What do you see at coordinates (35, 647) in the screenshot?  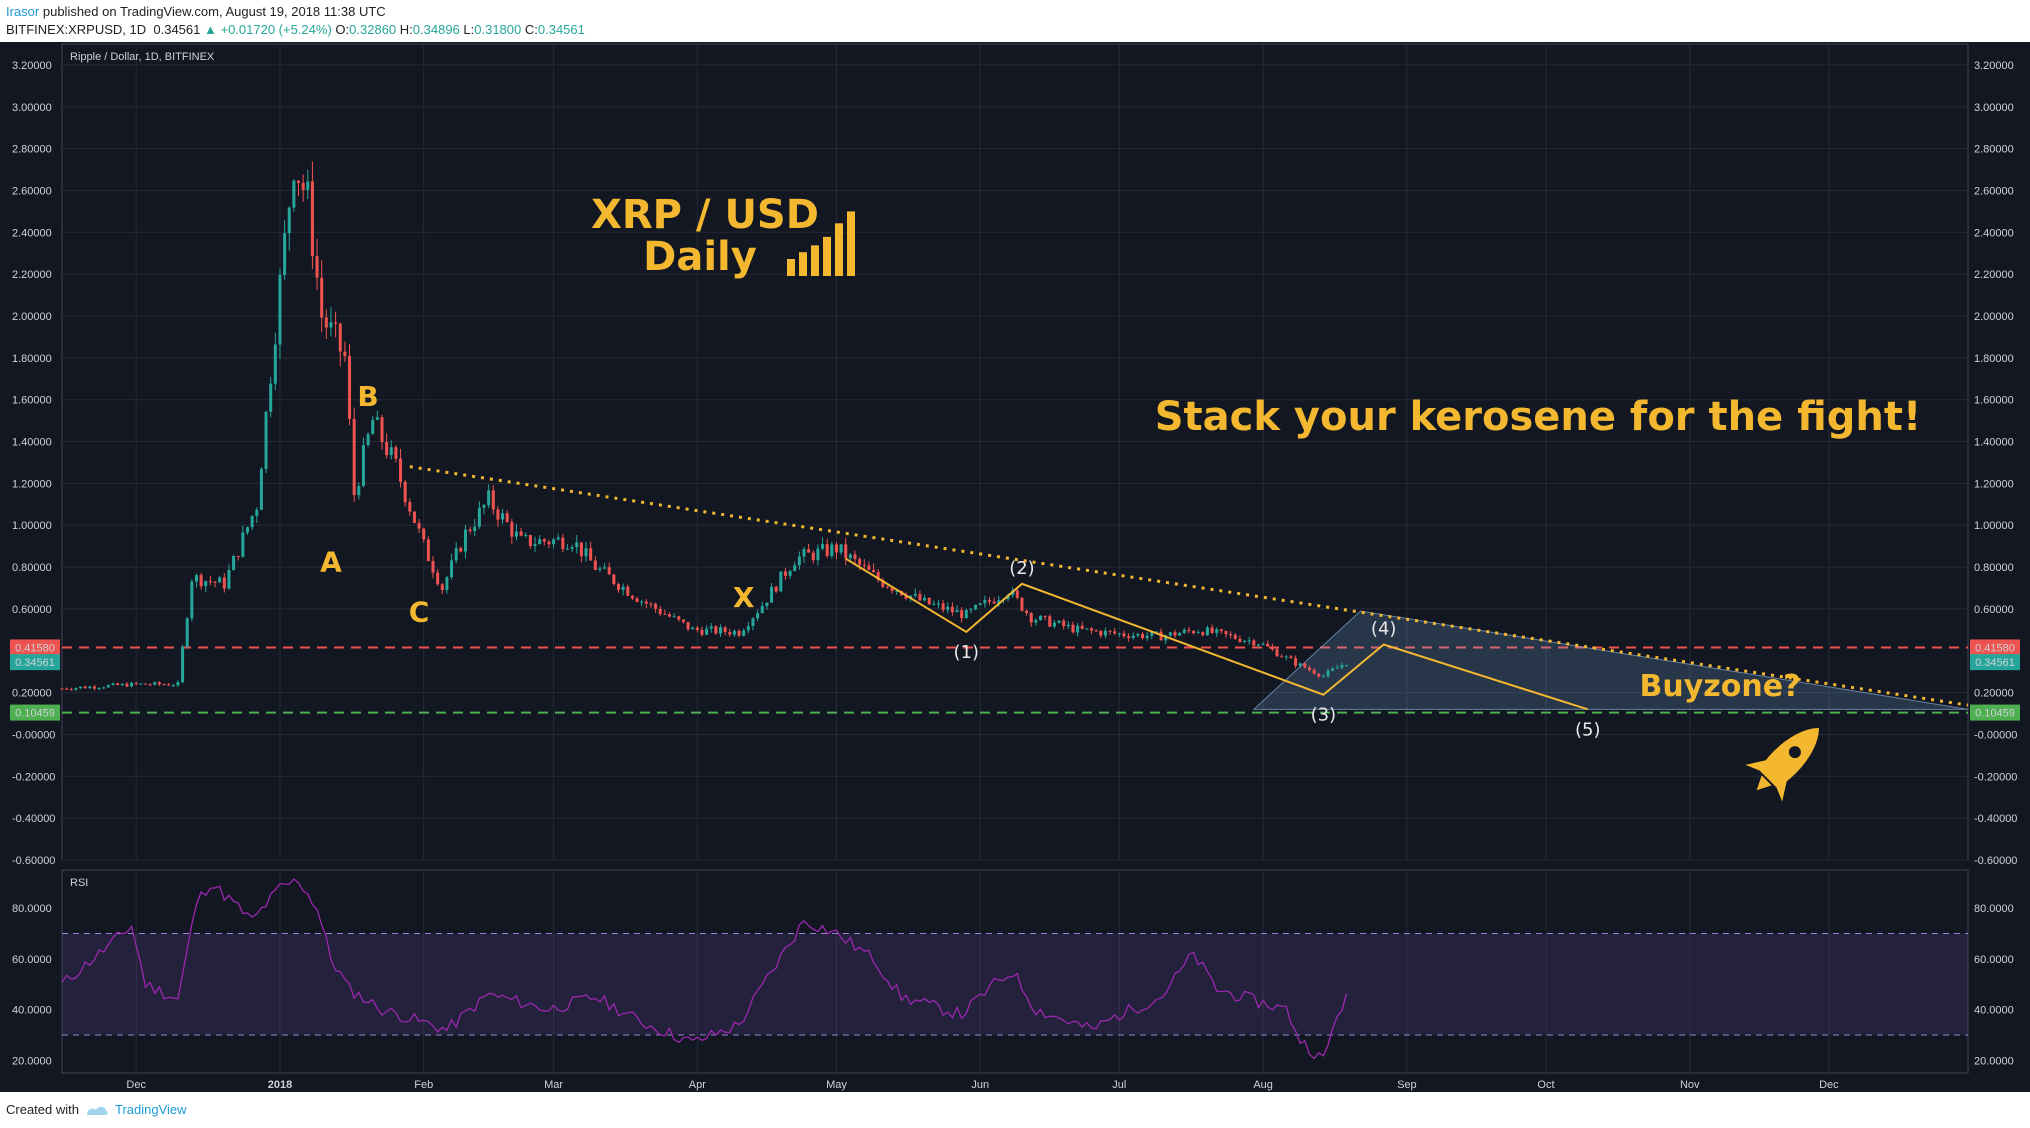 I see `price-tag-resistance-left` at bounding box center [35, 647].